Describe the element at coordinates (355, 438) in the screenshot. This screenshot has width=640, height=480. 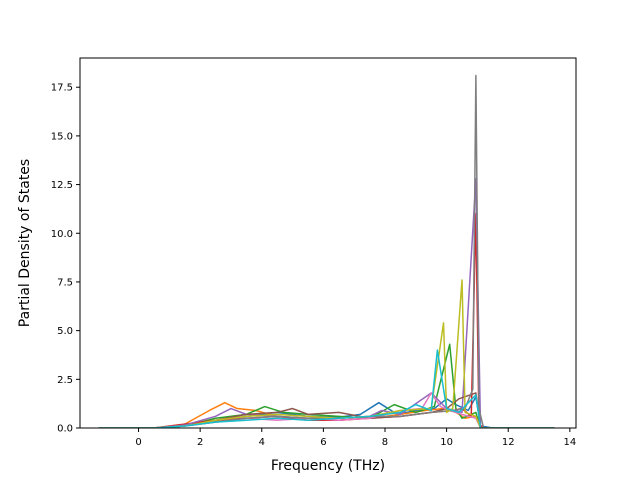
I see `x-axis: 0 2 4 6 8 10 12 14` at that location.